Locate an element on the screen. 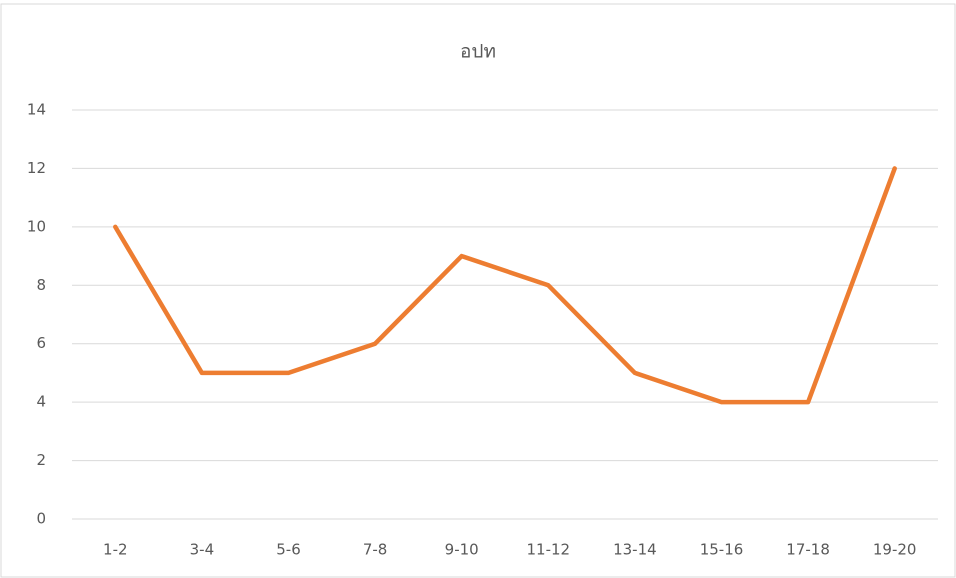 Image resolution: width=956 pixels, height=578 pixels. x-tick-label: 11-12 is located at coordinates (549, 550).